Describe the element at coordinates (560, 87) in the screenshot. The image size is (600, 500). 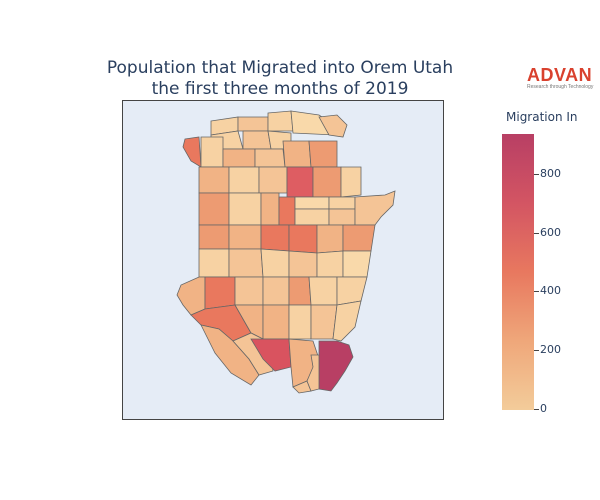
I see `logo-tagline: Research through Technology` at that location.